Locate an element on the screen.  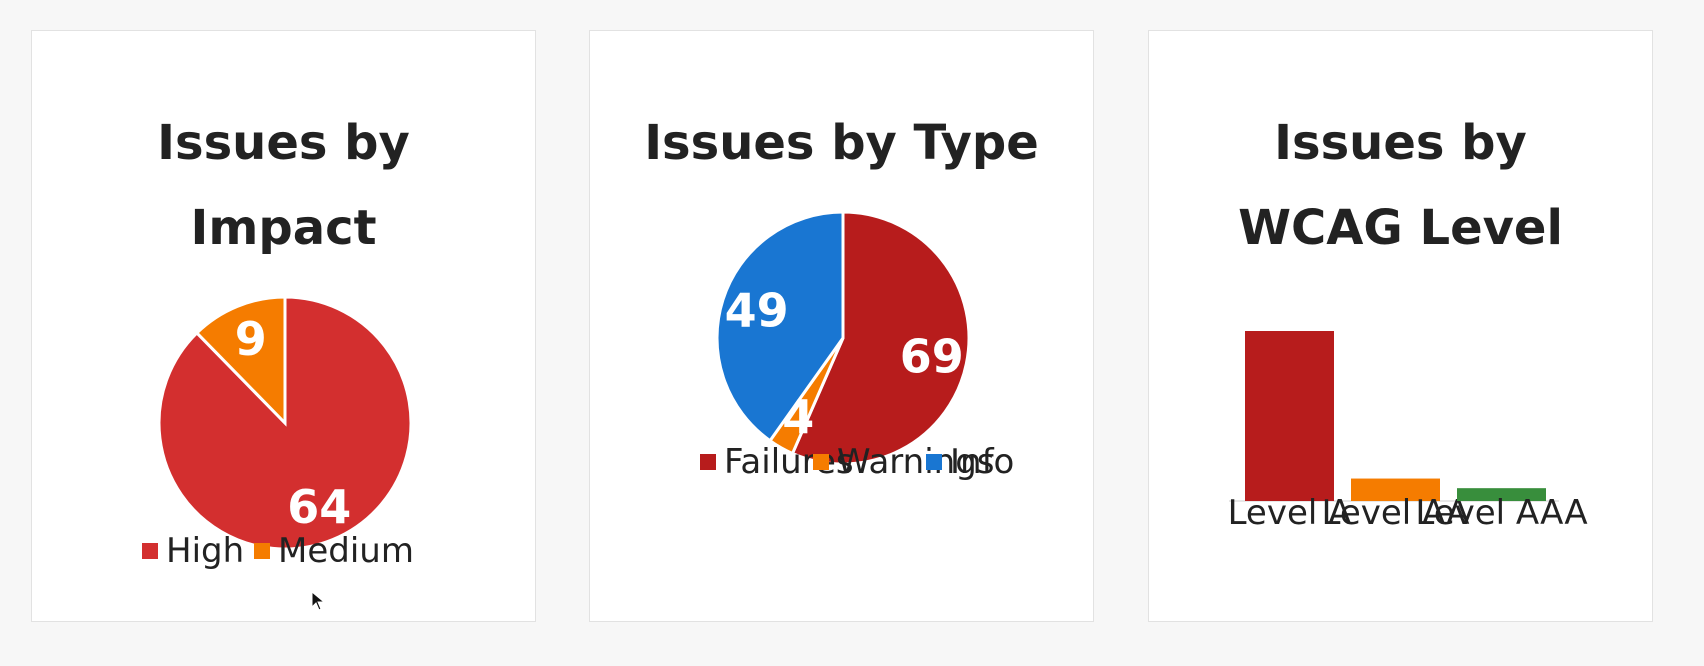
x-tick-label: Level AAA is located at coordinates (1501, 513).